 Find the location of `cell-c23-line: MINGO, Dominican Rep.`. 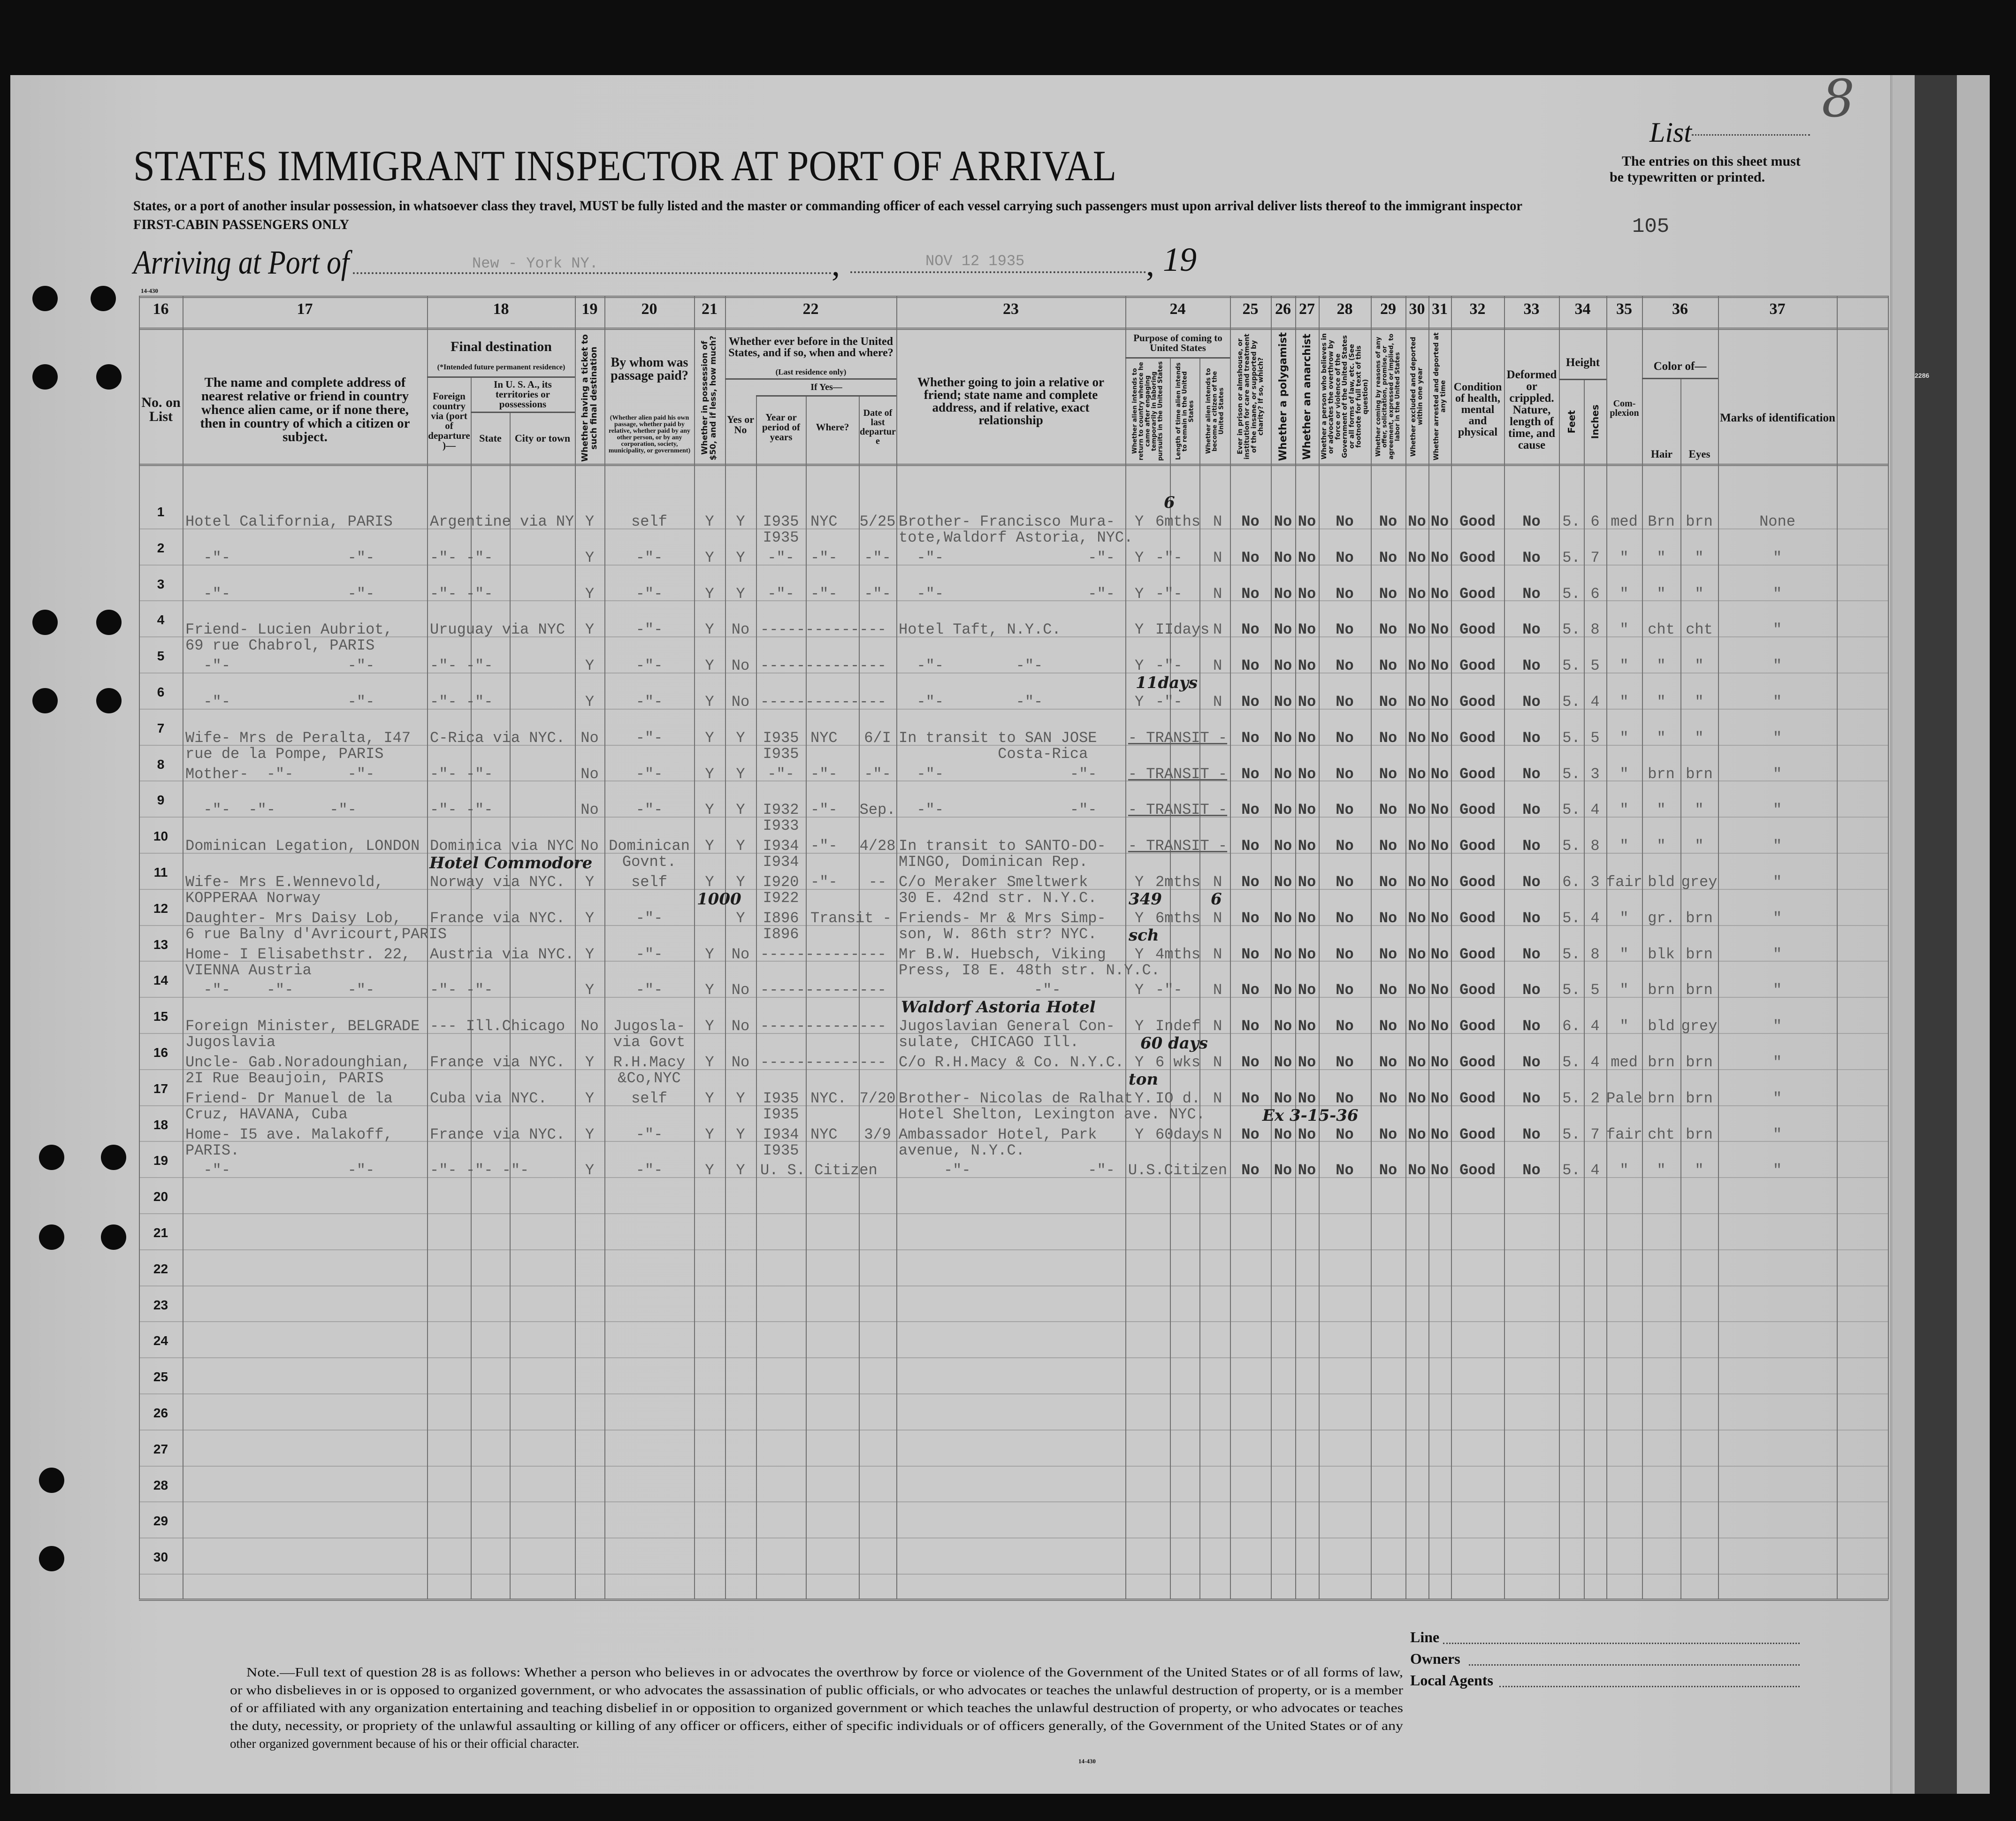

cell-c23-line: MINGO, Dominican Rep. is located at coordinates (993, 862).